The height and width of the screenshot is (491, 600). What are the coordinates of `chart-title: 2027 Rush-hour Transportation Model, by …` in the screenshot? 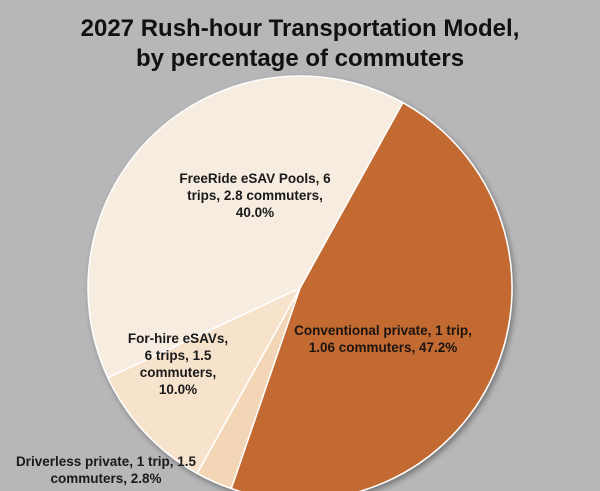 It's located at (300, 44).